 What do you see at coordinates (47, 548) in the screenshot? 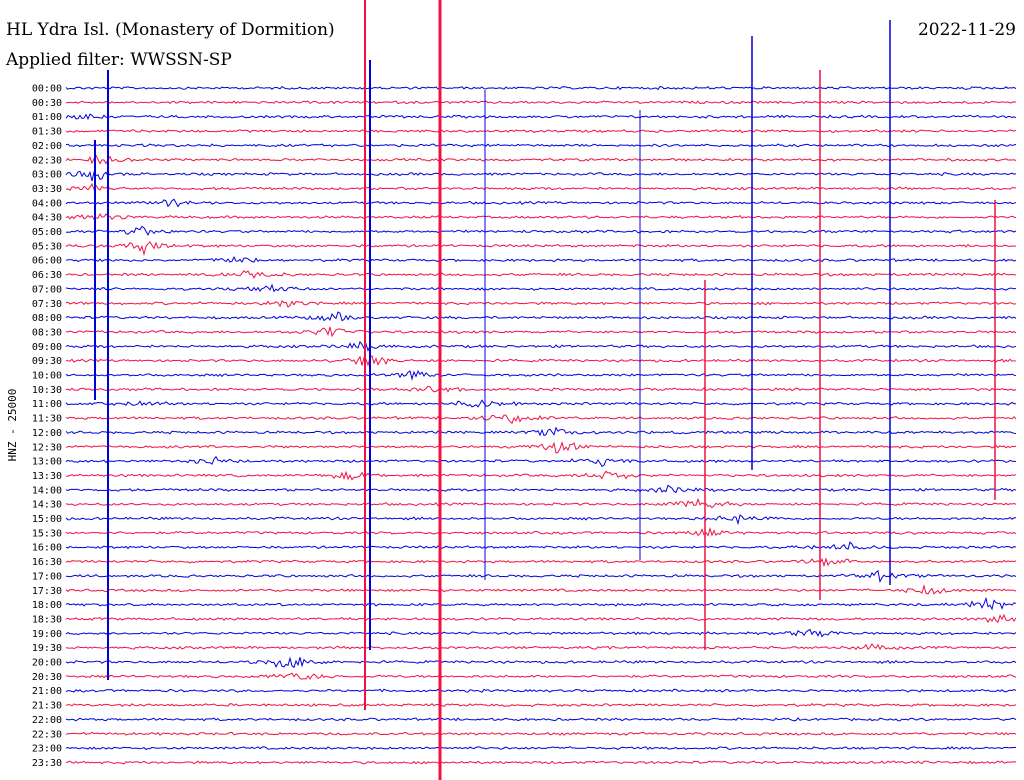
I see `row-label: 16:00` at bounding box center [47, 548].